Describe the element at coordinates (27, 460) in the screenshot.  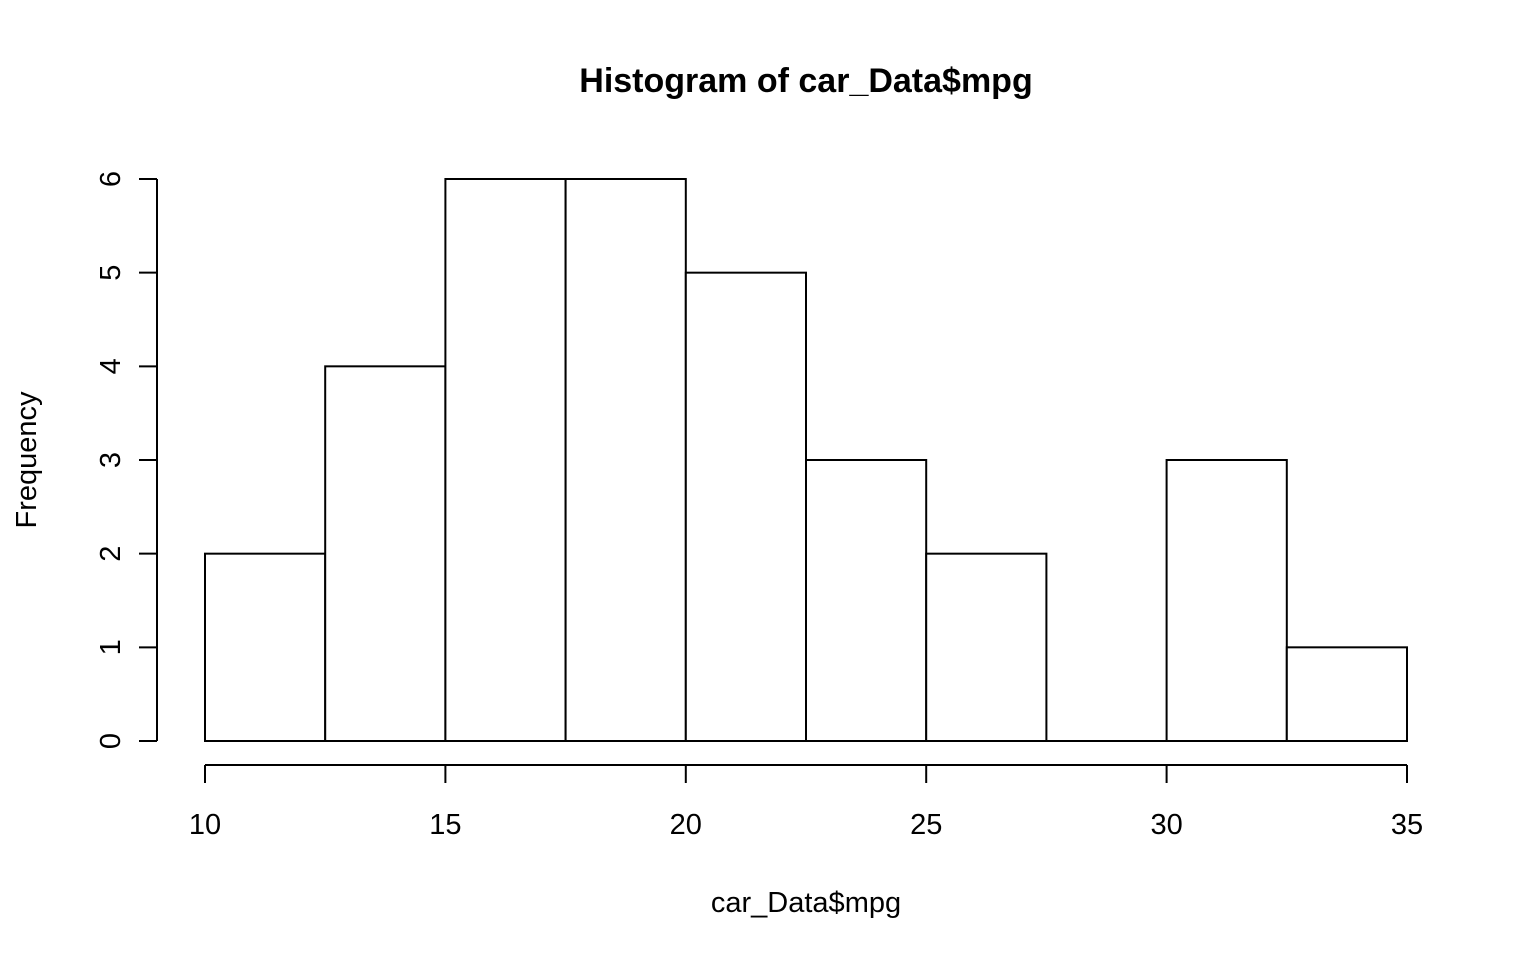
I see `y-axis-label: Frequency` at that location.